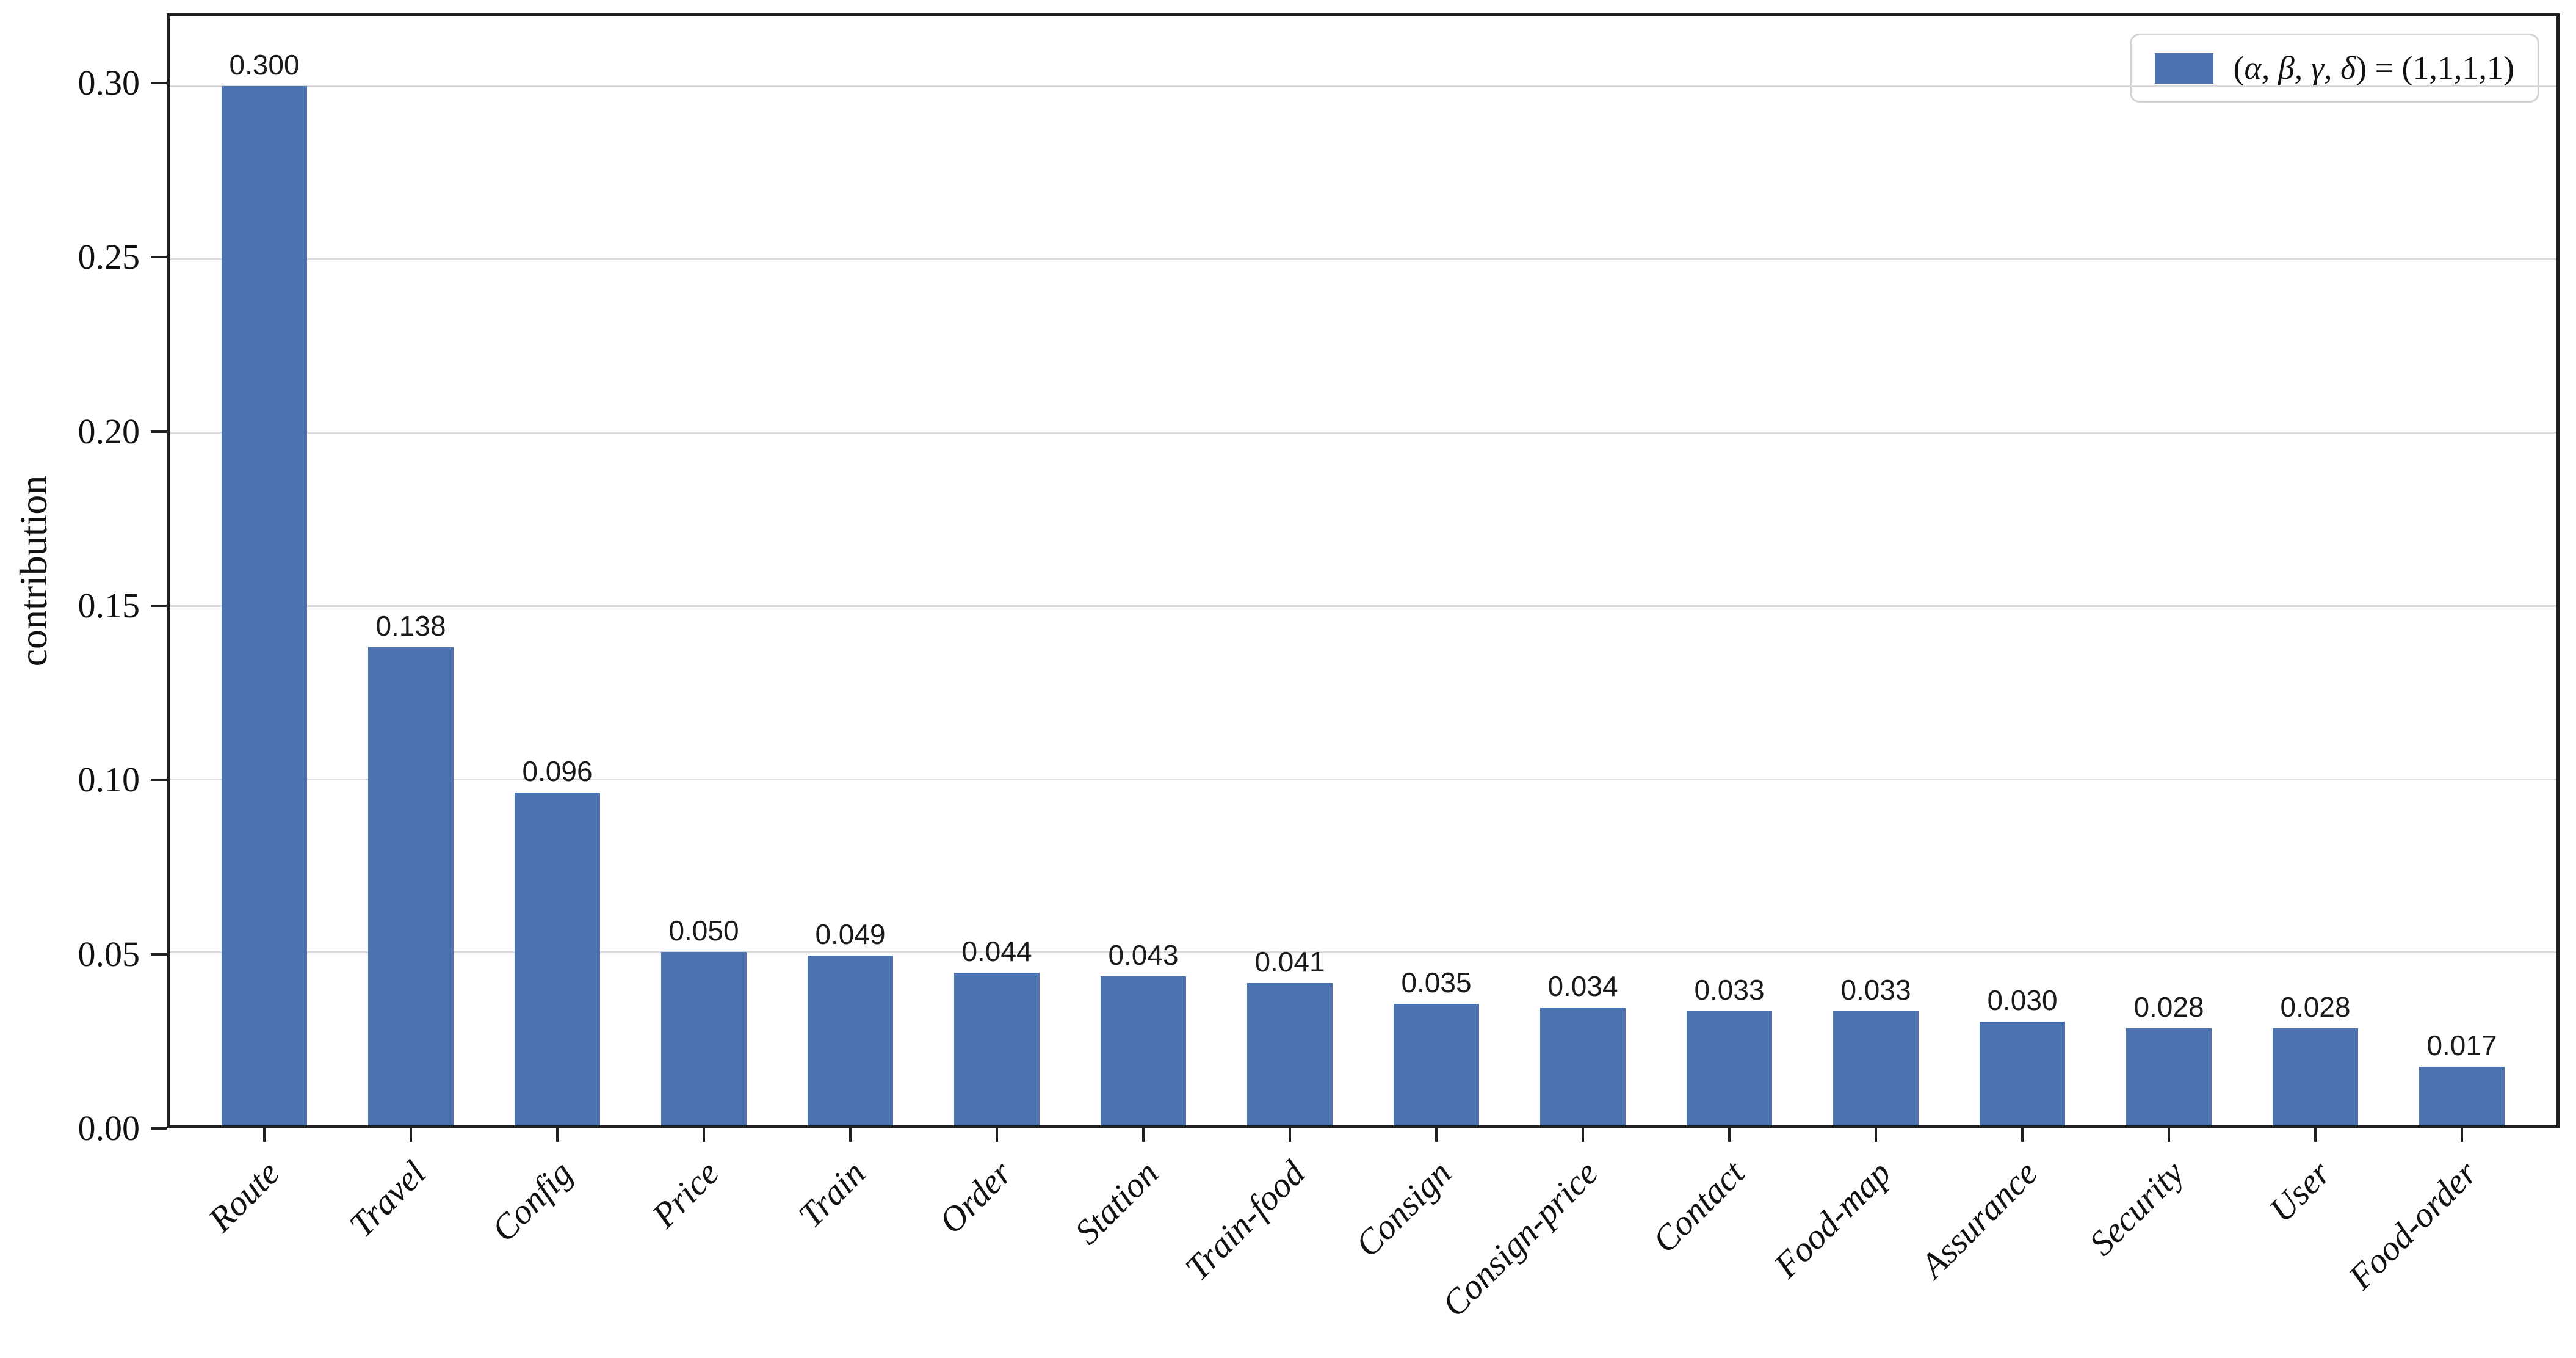  Describe the element at coordinates (1403, 1209) in the screenshot. I see `x-tick-label: Consign` at that location.